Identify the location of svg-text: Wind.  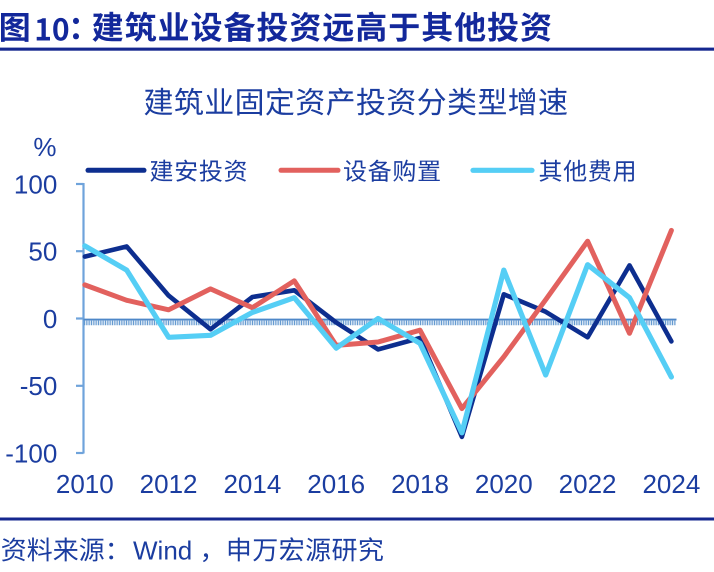
(162, 551).